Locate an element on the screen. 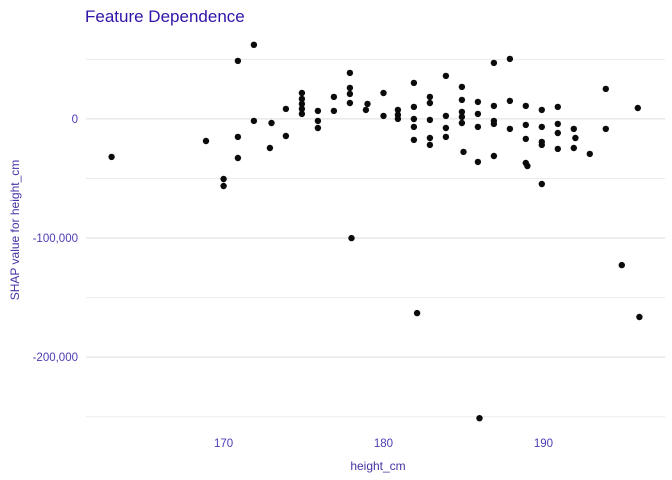 The height and width of the screenshot is (480, 672). y-tick-label: -200,000 is located at coordinates (55, 358).